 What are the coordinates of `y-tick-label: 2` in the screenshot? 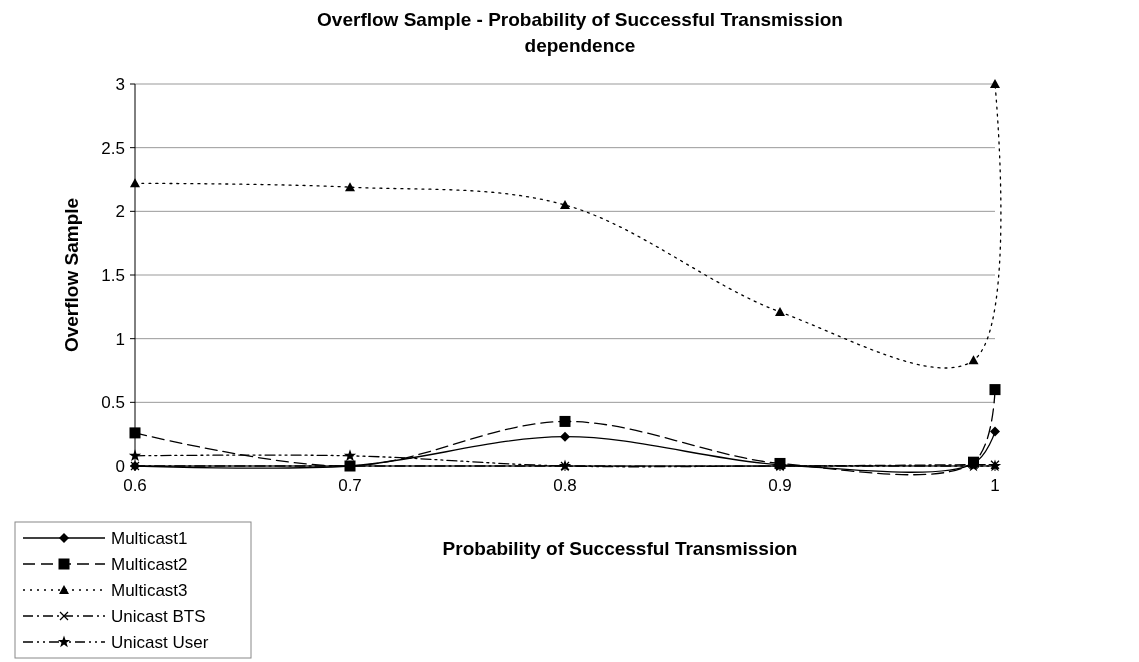 It's located at (120, 212).